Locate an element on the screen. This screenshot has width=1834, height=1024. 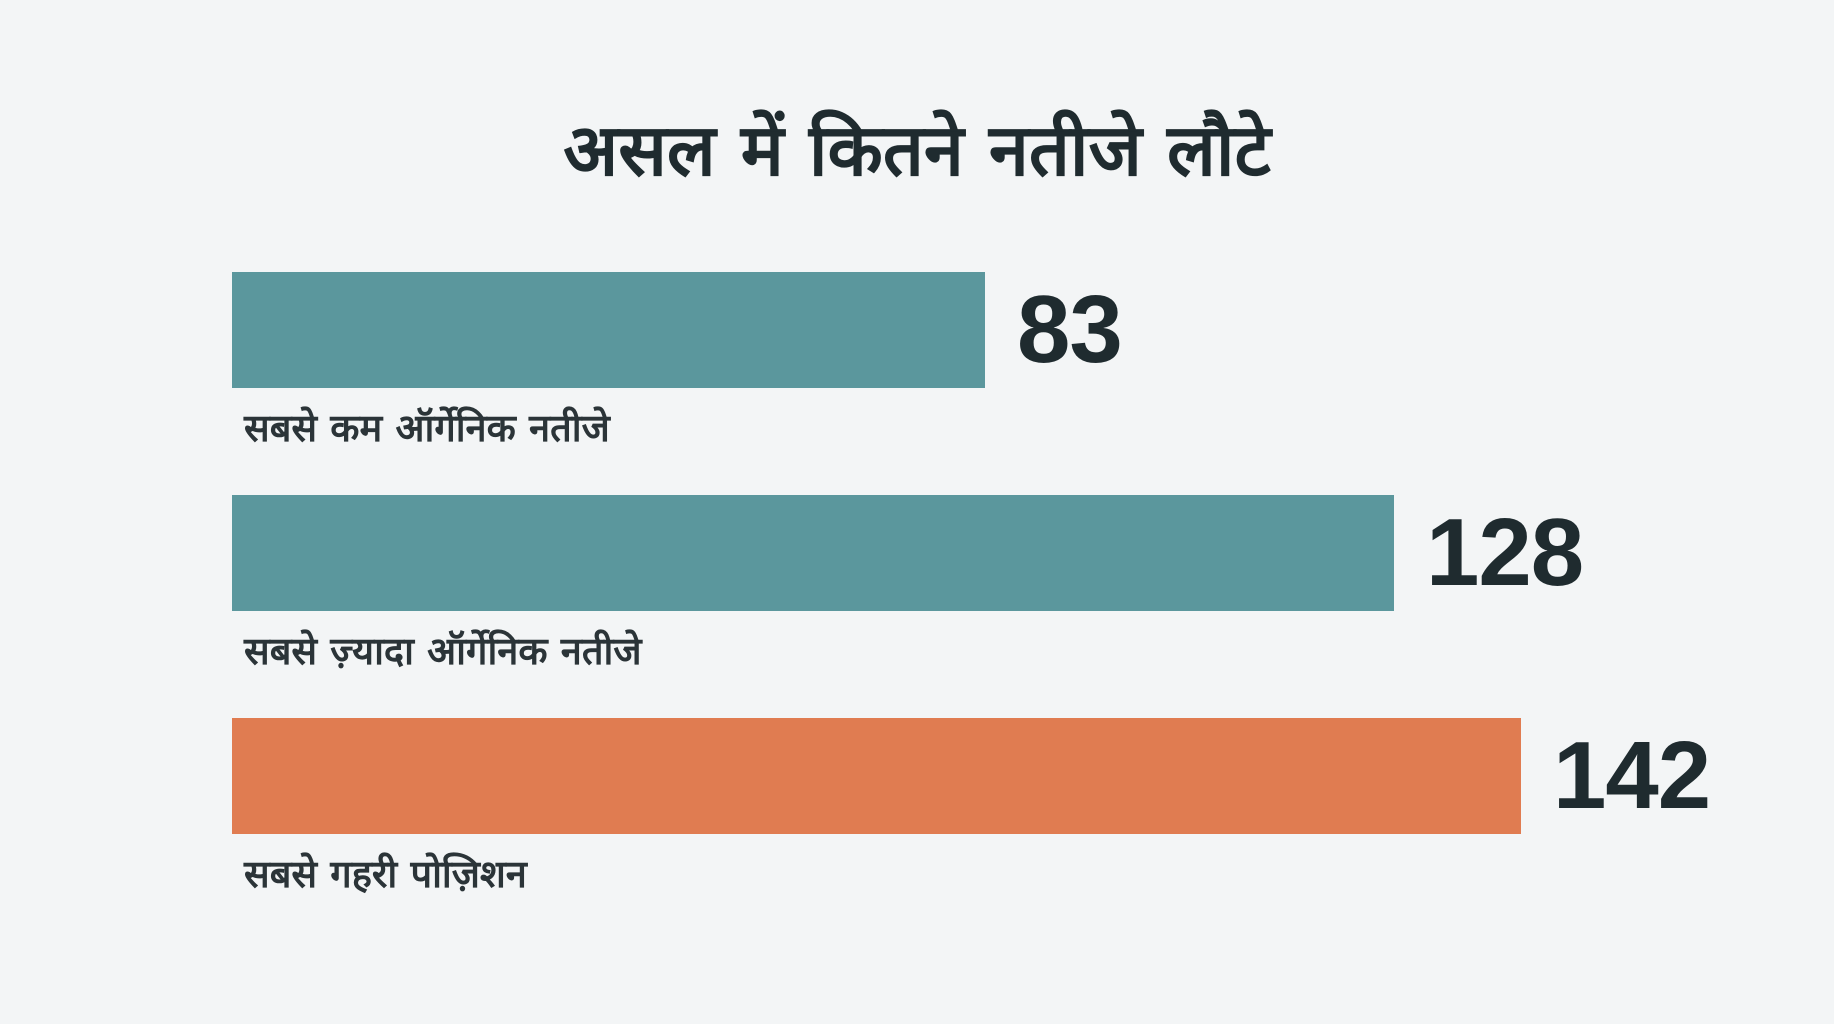
bar-category-label: सबसे कम ऑर्गेनिक नतीजे is located at coordinates (427, 428).